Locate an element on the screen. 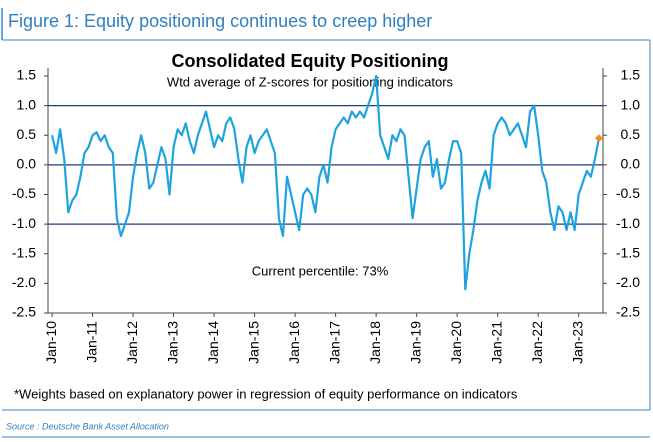  x-tick-label: Jan-14 is located at coordinates (213, 342).